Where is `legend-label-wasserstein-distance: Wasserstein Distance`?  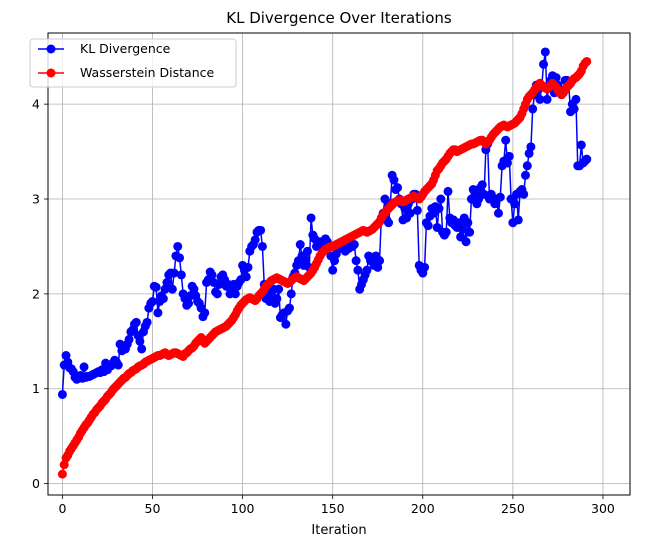
legend-label-wasserstein-distance: Wasserstein Distance is located at coordinates (147, 72).